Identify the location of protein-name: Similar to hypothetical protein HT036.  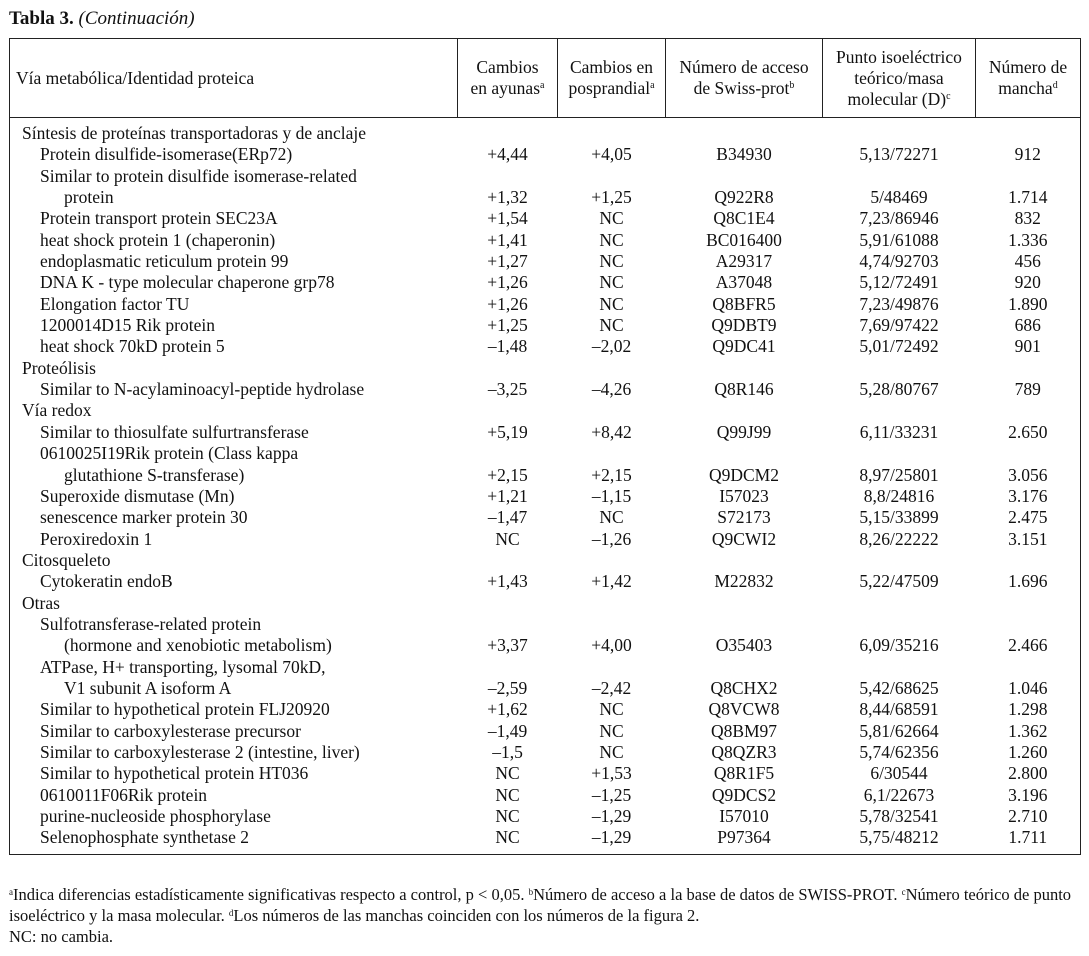
(234, 773).